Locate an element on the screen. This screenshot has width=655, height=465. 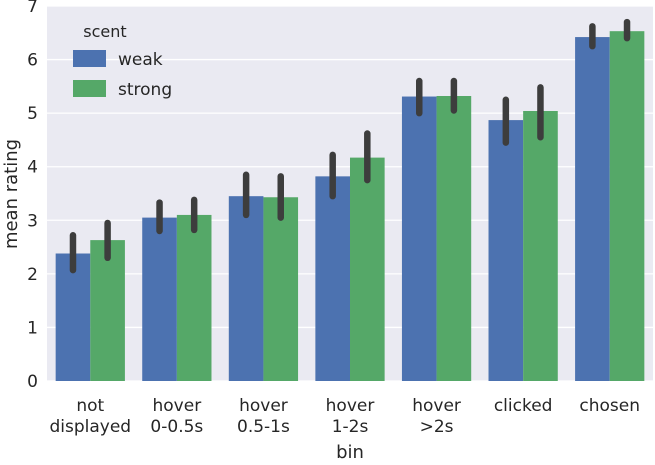
y-tick-label: 1 is located at coordinates (32, 328).